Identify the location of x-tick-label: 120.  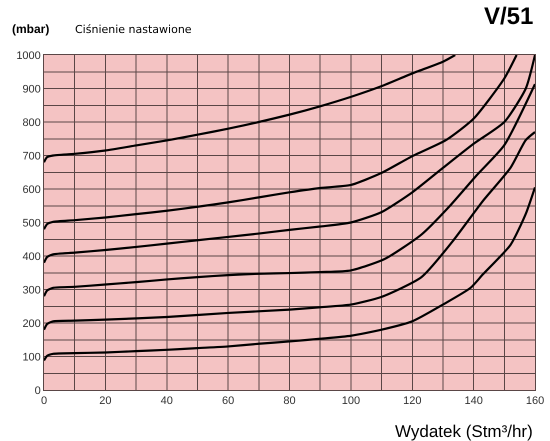
(412, 401).